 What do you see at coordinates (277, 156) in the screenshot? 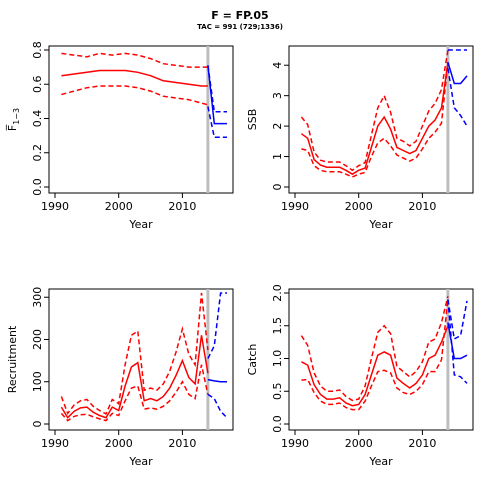
I see `y-tick-label: 1` at bounding box center [277, 156].